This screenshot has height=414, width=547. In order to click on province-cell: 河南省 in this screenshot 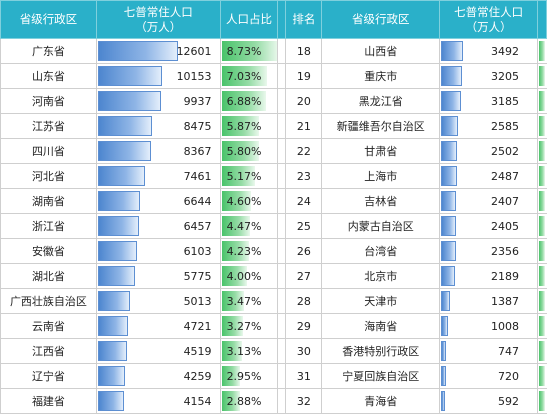, I will do `click(48, 101)`.